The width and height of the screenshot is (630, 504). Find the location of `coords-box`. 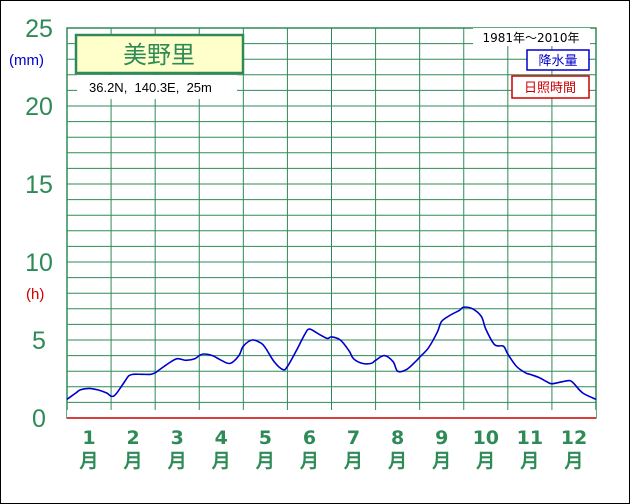

coords-box is located at coordinates (157, 87).